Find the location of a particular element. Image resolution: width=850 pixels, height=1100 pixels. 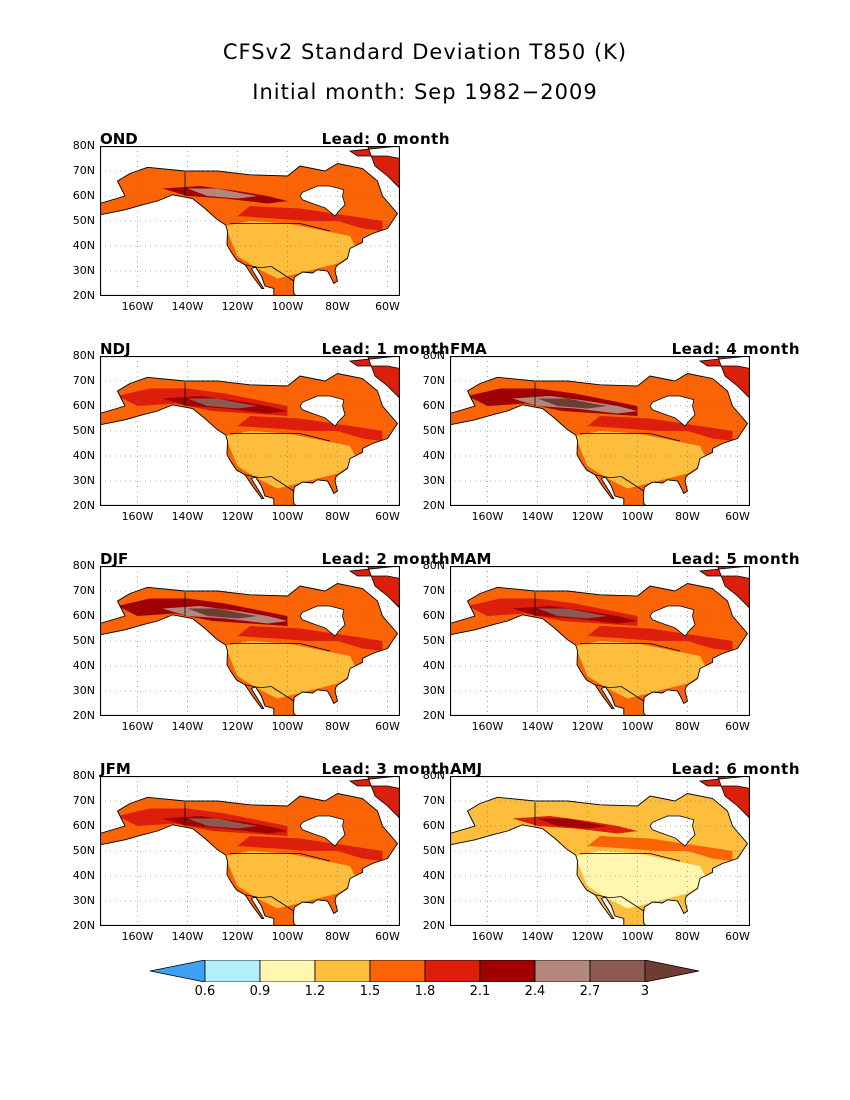

panel-lead-label: Lead: 0 month is located at coordinates (385, 139).